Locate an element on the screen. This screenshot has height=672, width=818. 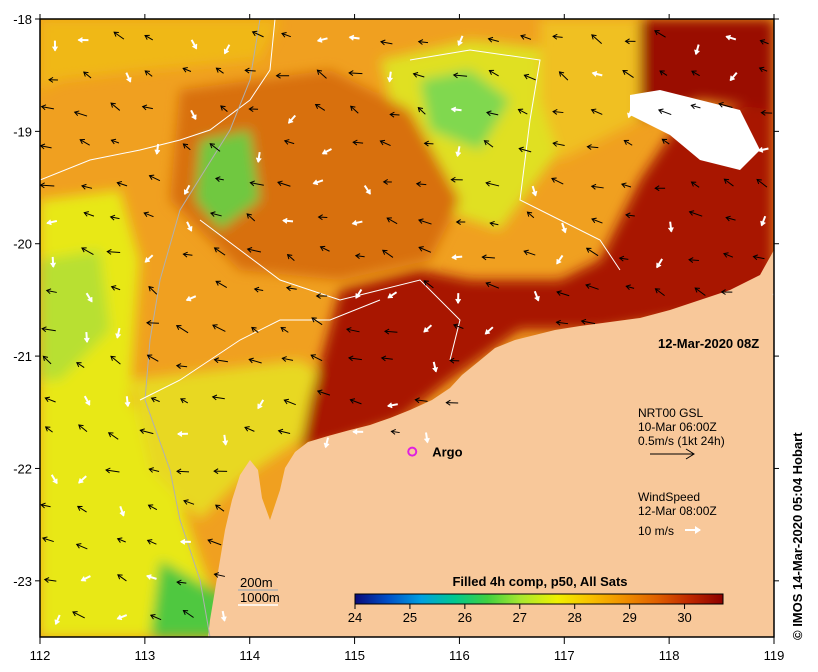
y-tick-label: -19 is located at coordinates (22, 131).